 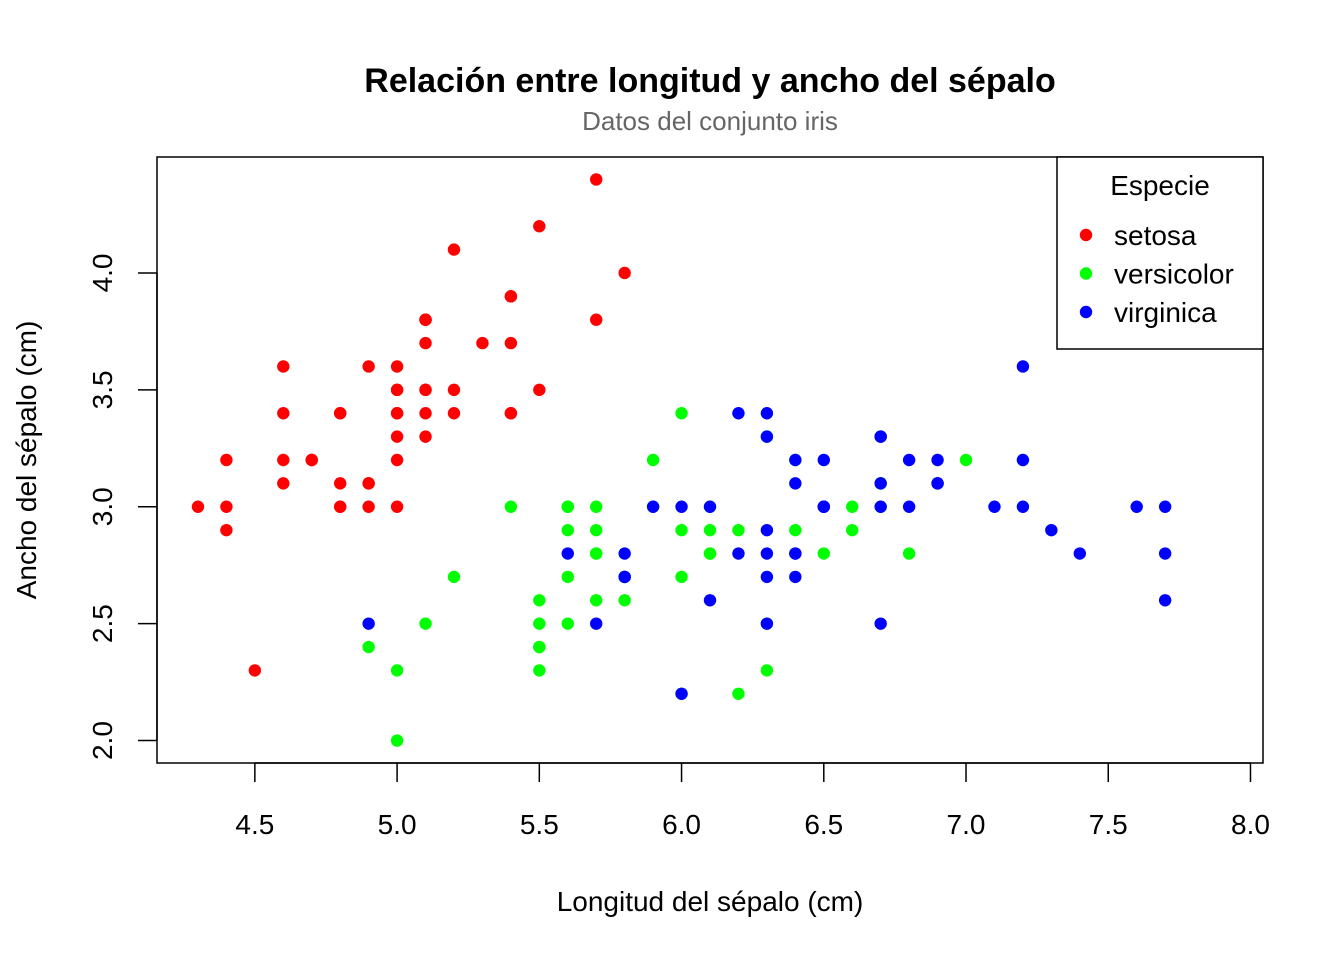 What do you see at coordinates (1155, 235) in the screenshot?
I see `legend-label-setosa: setosa` at bounding box center [1155, 235].